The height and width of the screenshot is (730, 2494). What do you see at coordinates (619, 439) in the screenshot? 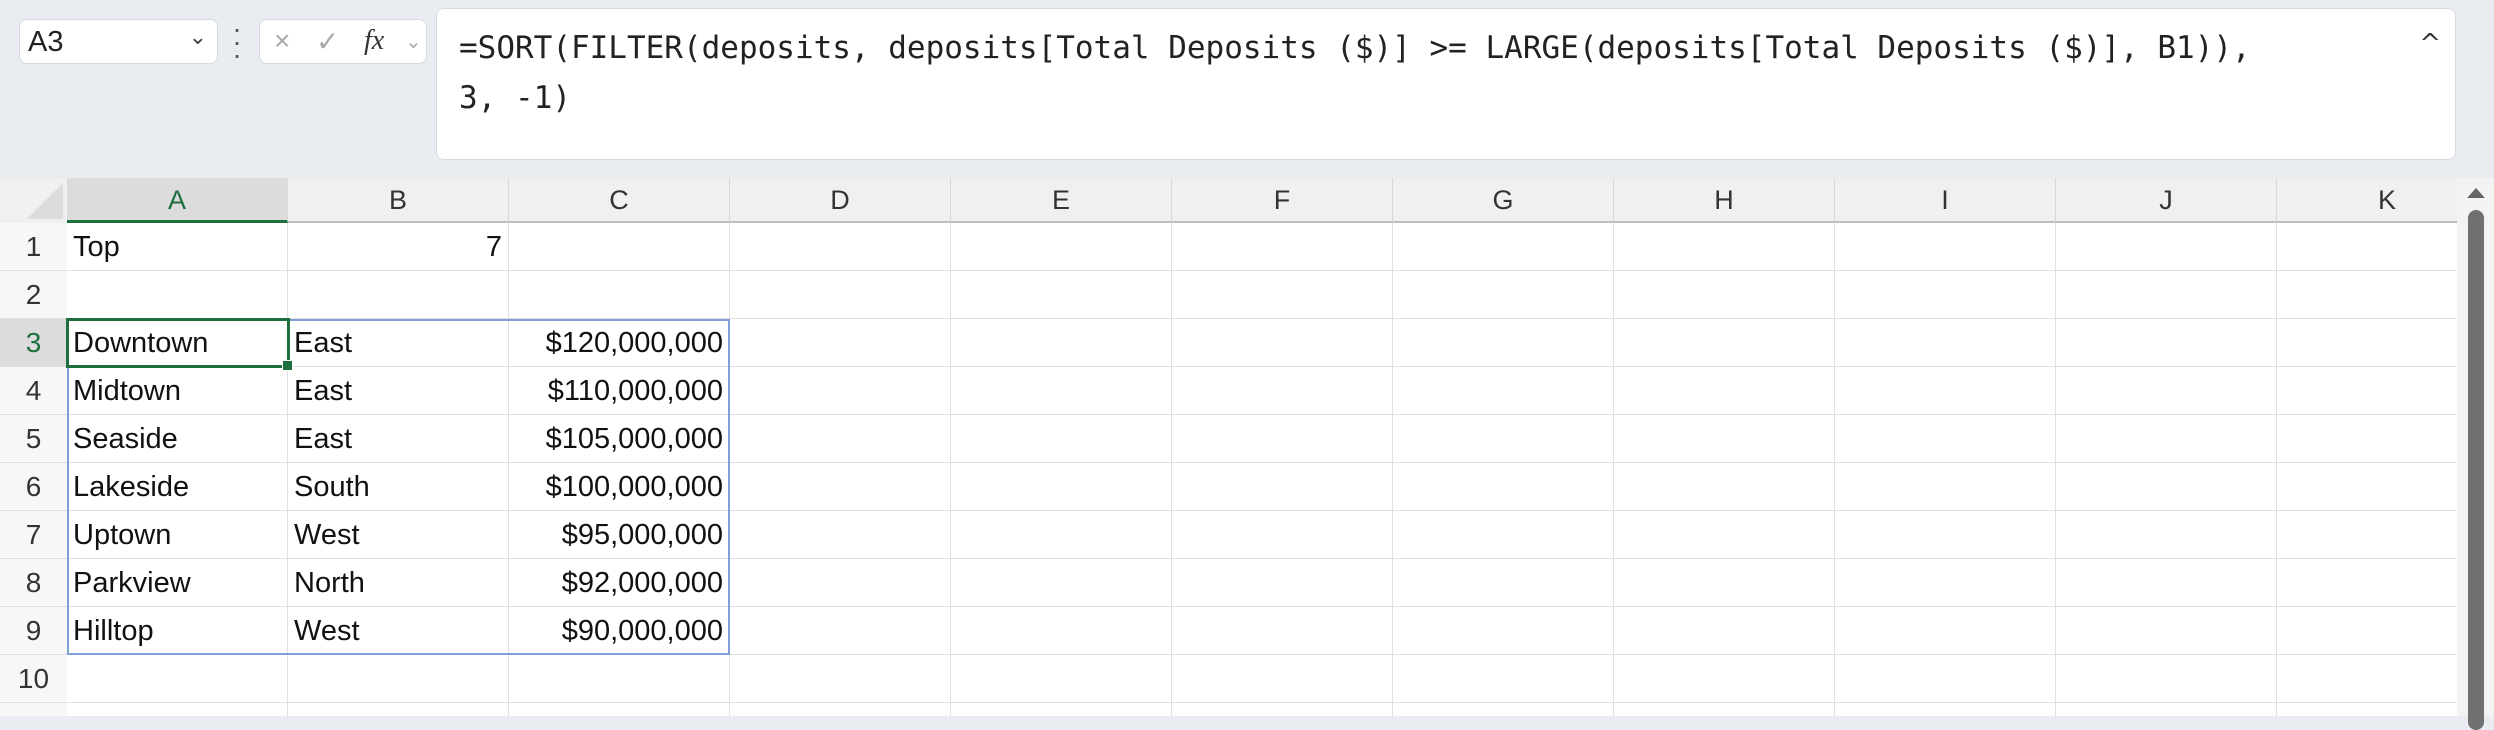
I see `cell-c5: $105,000,000` at bounding box center [619, 439].